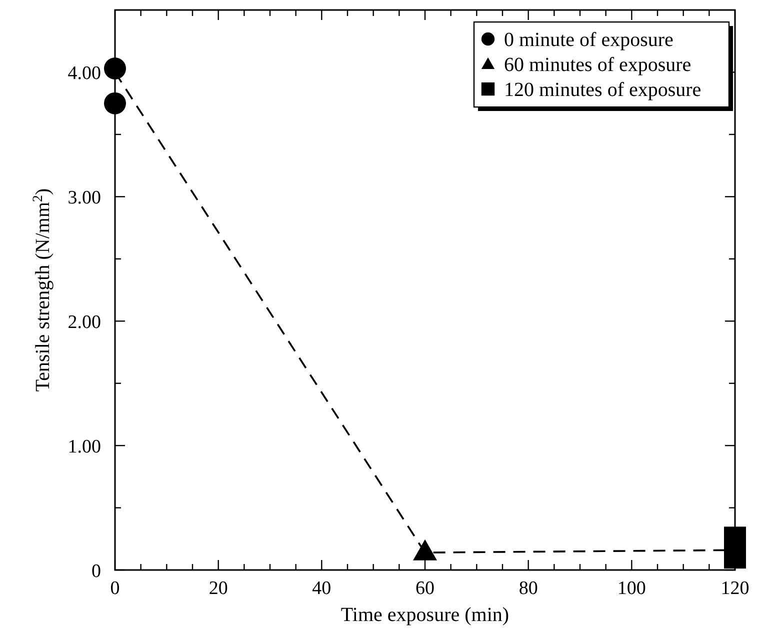 The image size is (761, 640). Describe the element at coordinates (631, 588) in the screenshot. I see `x-tick-label: 100` at that location.